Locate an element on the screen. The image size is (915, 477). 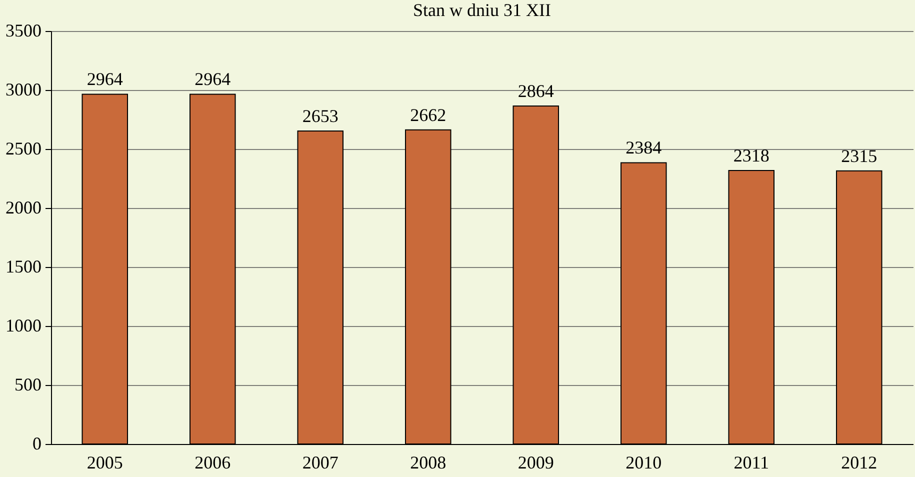
x-tick-label: 2005 is located at coordinates (104, 462).